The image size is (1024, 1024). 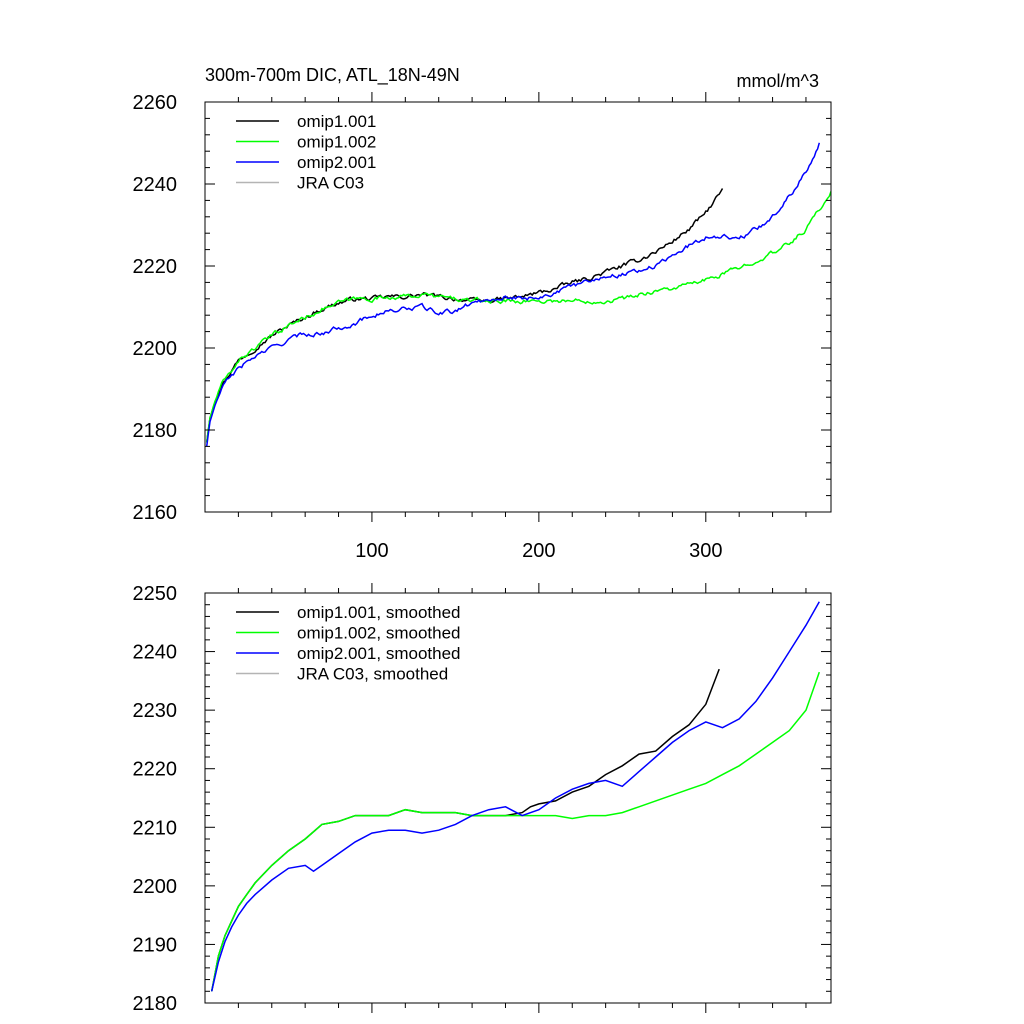 I want to click on legend-label: JRA C03, smoothed, so click(x=372, y=674).